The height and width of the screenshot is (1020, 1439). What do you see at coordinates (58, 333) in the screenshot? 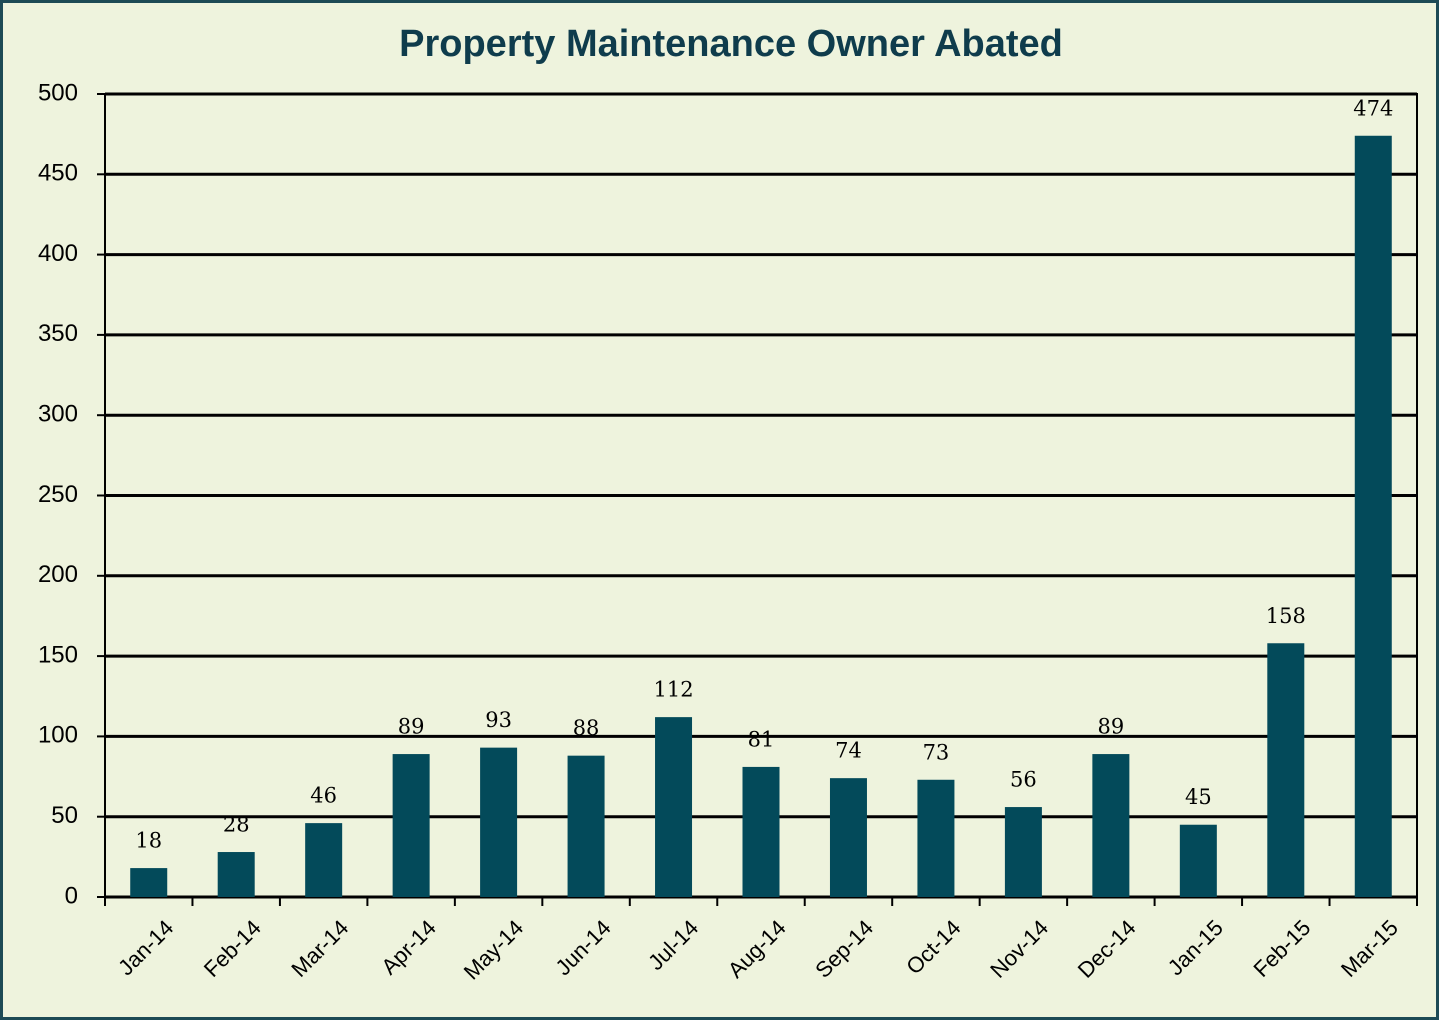
I see `y-tick-label: 350` at bounding box center [58, 333].